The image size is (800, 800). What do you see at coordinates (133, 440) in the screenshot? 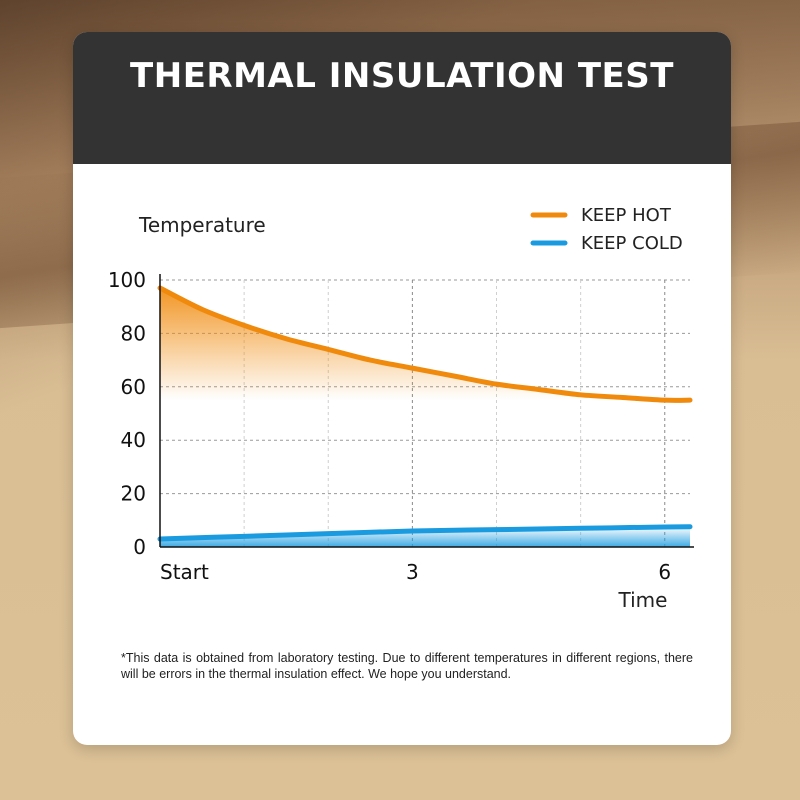
I see `y-tick-label: 40` at bounding box center [133, 440].